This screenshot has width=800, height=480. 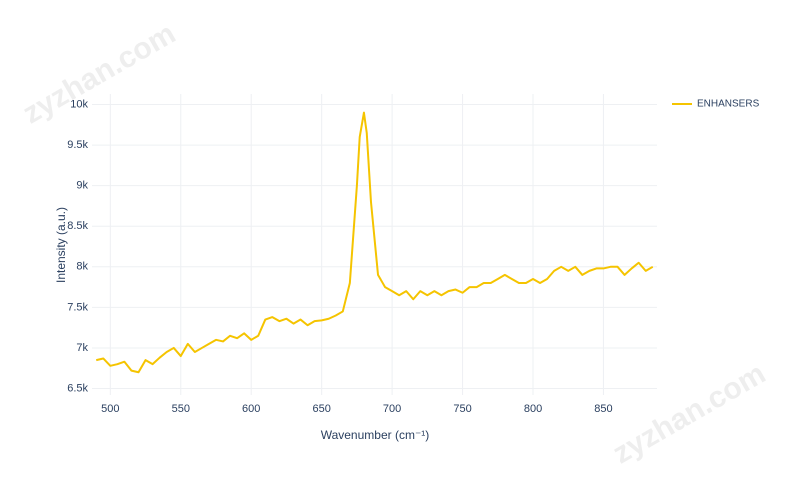 What do you see at coordinates (251, 409) in the screenshot?
I see `x-tick-label: 600` at bounding box center [251, 409].